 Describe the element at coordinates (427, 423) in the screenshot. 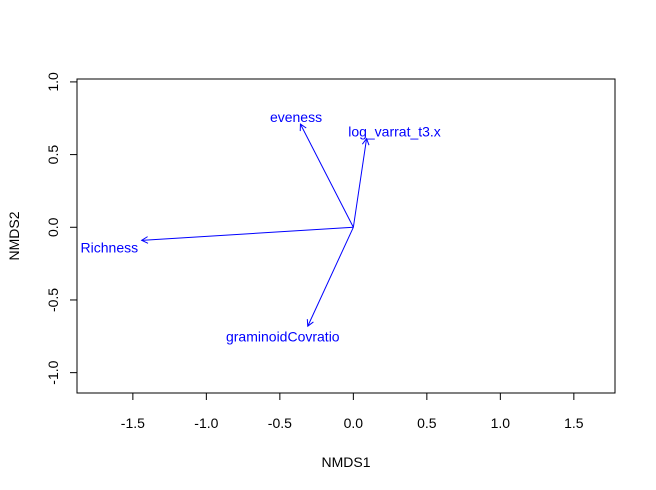

I see `x-tick-label: 0.5` at that location.